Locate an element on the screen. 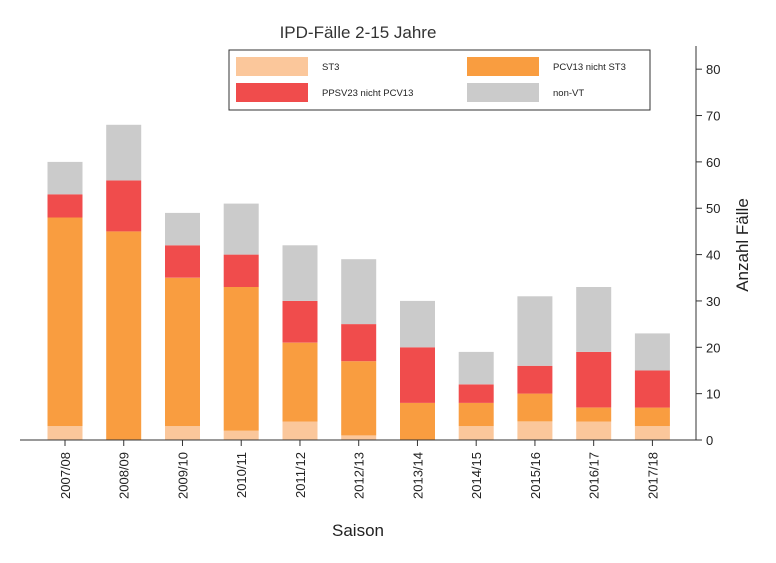 This screenshot has height=563, width=776. bar-2016-17-non-vt is located at coordinates (594, 319).